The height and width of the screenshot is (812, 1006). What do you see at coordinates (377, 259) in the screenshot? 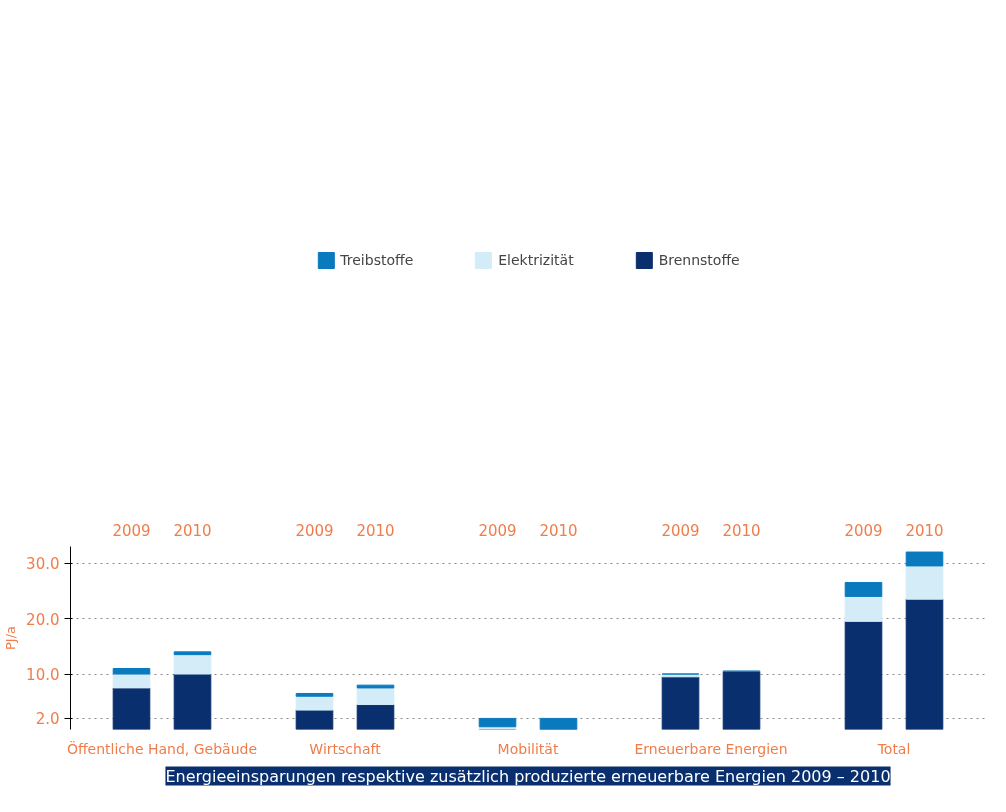
I see `legend-label: Treibstoffe` at bounding box center [377, 259].